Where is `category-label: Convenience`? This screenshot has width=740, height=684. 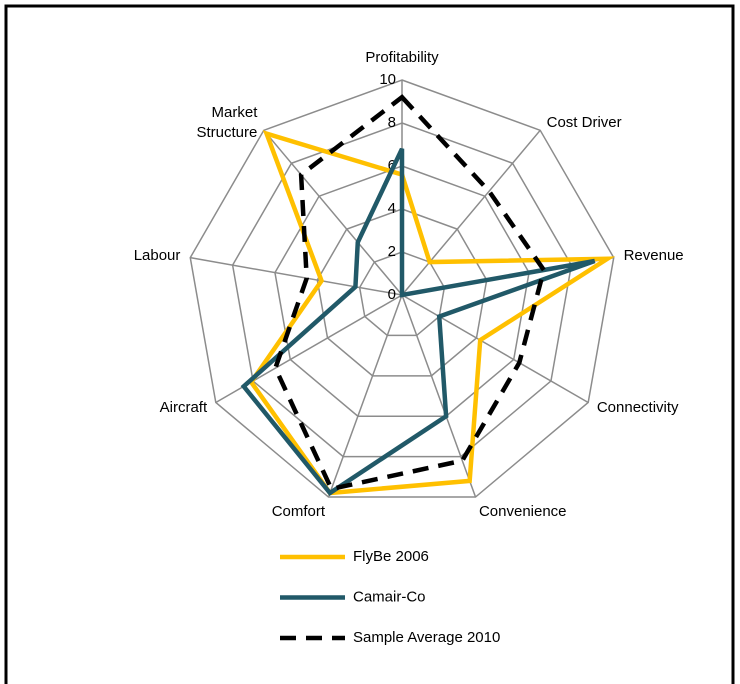
category-label: Convenience is located at coordinates (522, 512).